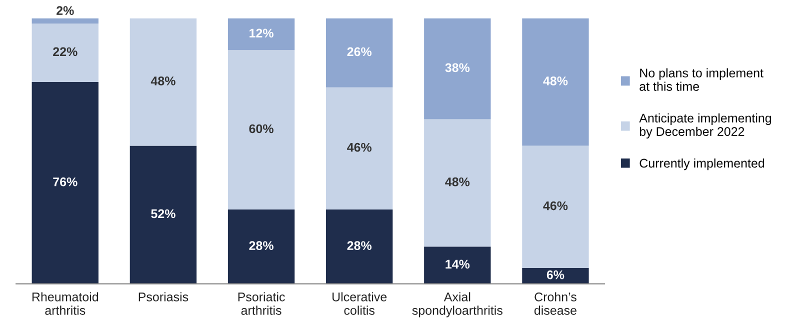 The width and height of the screenshot is (806, 332). Describe the element at coordinates (359, 303) in the screenshot. I see `x-tick-label: Ulcerative colitis` at that location.